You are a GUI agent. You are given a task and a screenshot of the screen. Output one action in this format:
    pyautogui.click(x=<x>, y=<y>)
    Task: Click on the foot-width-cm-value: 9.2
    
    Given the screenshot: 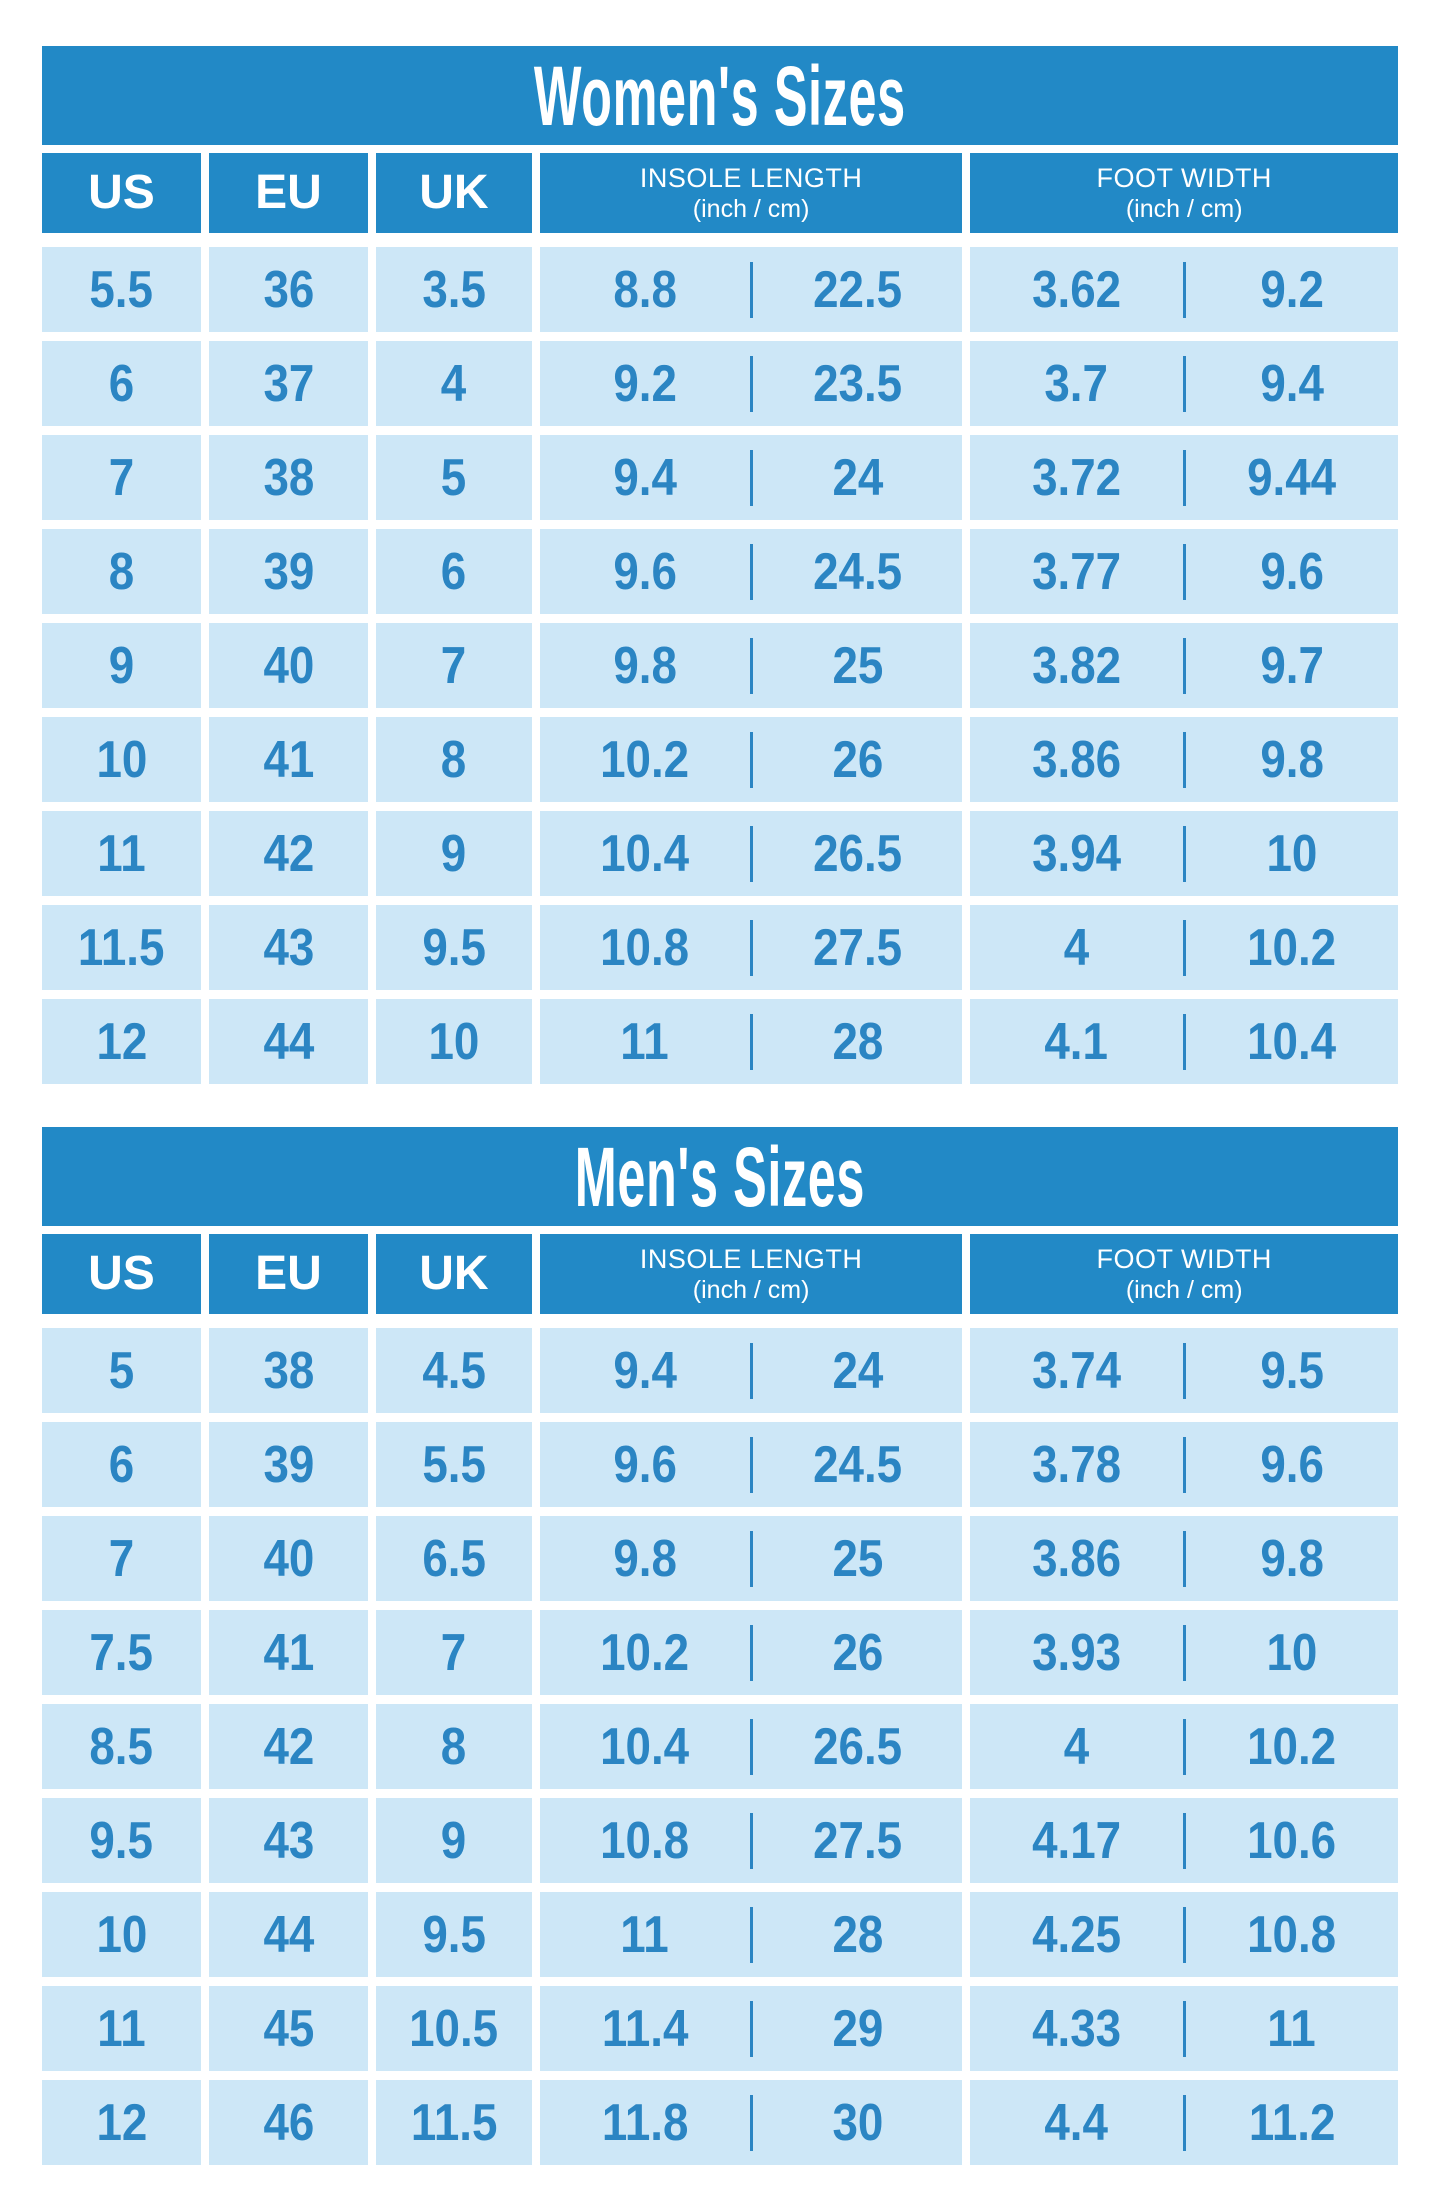 What is the action you would take?
    pyautogui.click(x=1292, y=290)
    